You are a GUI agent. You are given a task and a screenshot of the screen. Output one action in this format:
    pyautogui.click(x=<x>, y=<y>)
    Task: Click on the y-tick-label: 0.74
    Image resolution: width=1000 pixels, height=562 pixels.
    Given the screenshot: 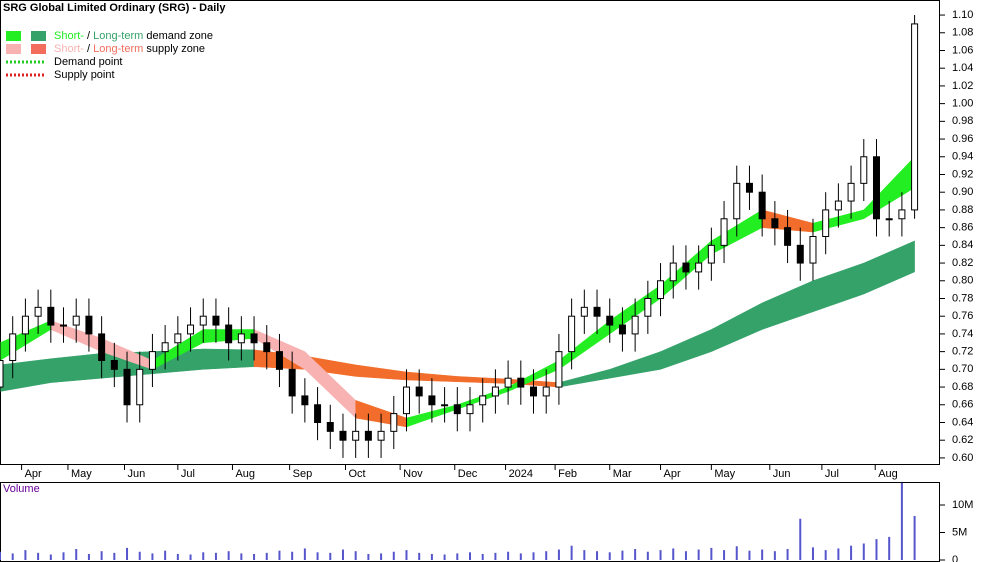 What is the action you would take?
    pyautogui.click(x=962, y=334)
    